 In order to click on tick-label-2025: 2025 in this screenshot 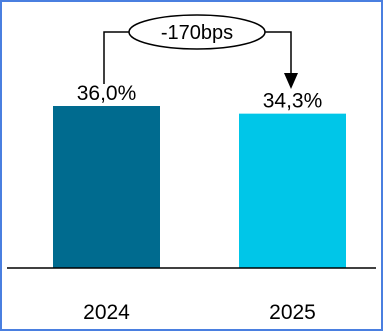, I will do `click(292, 312)`.